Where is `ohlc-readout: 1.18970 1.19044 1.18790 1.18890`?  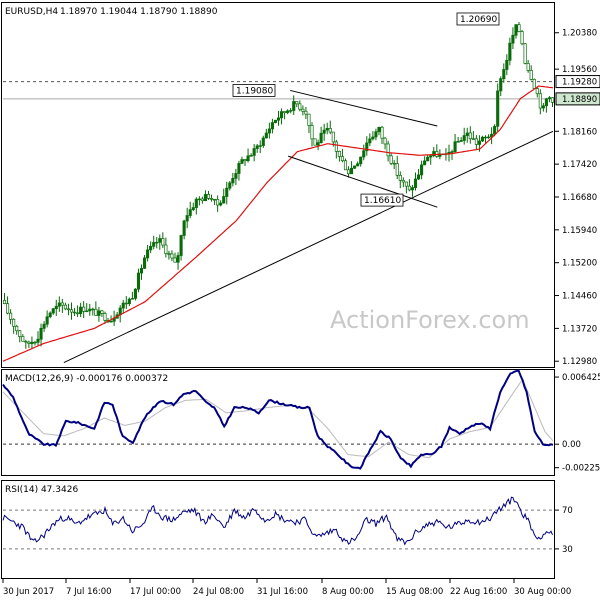
ohlc-readout: 1.18970 1.19044 1.18790 1.18890 is located at coordinates (139, 12).